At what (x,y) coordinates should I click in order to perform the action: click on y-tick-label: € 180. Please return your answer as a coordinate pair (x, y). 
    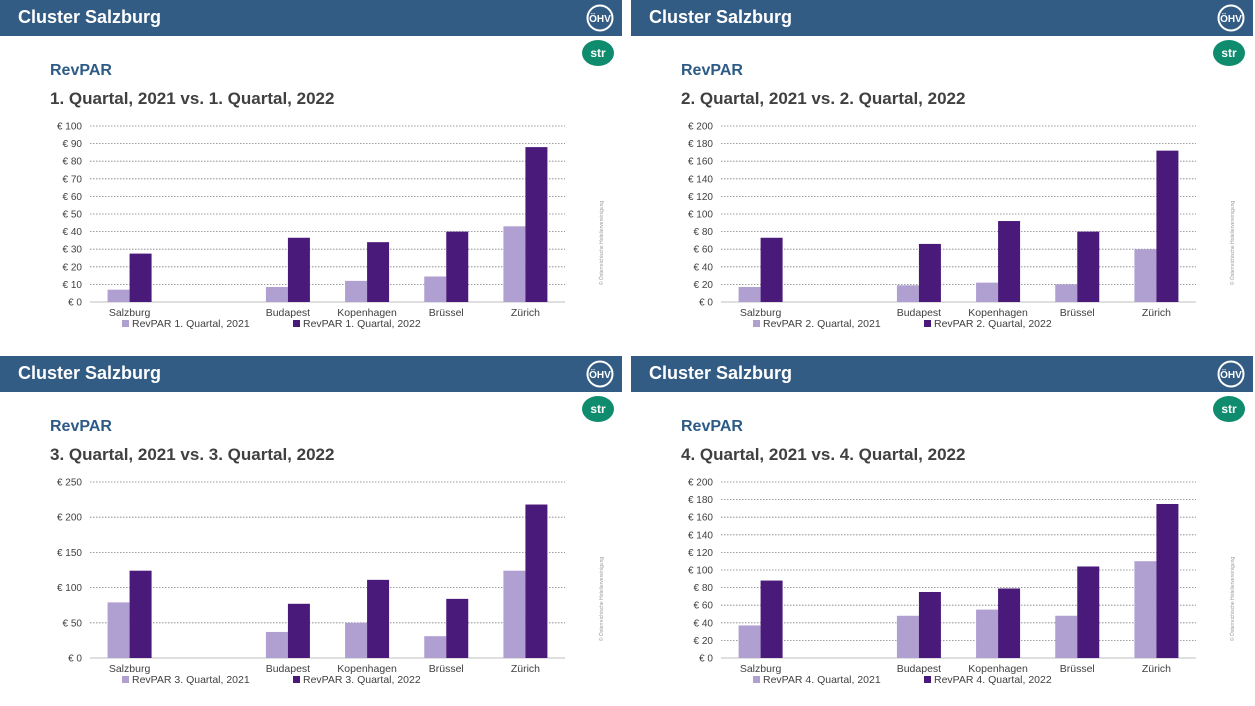
    Looking at the image, I should click on (700, 500).